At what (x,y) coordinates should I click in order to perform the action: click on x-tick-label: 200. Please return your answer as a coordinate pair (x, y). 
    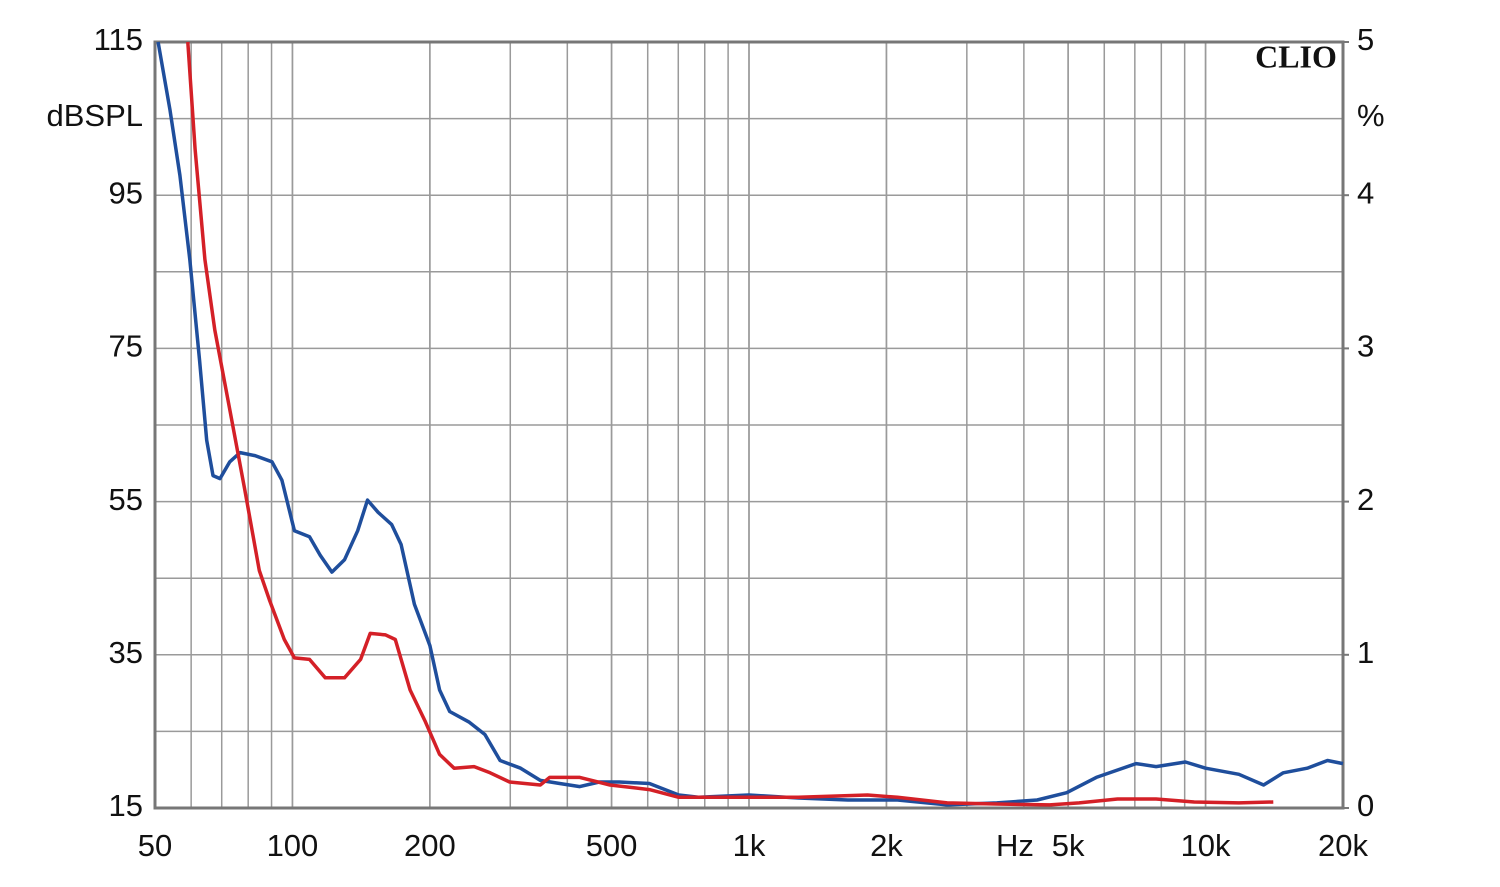
    Looking at the image, I should click on (430, 845).